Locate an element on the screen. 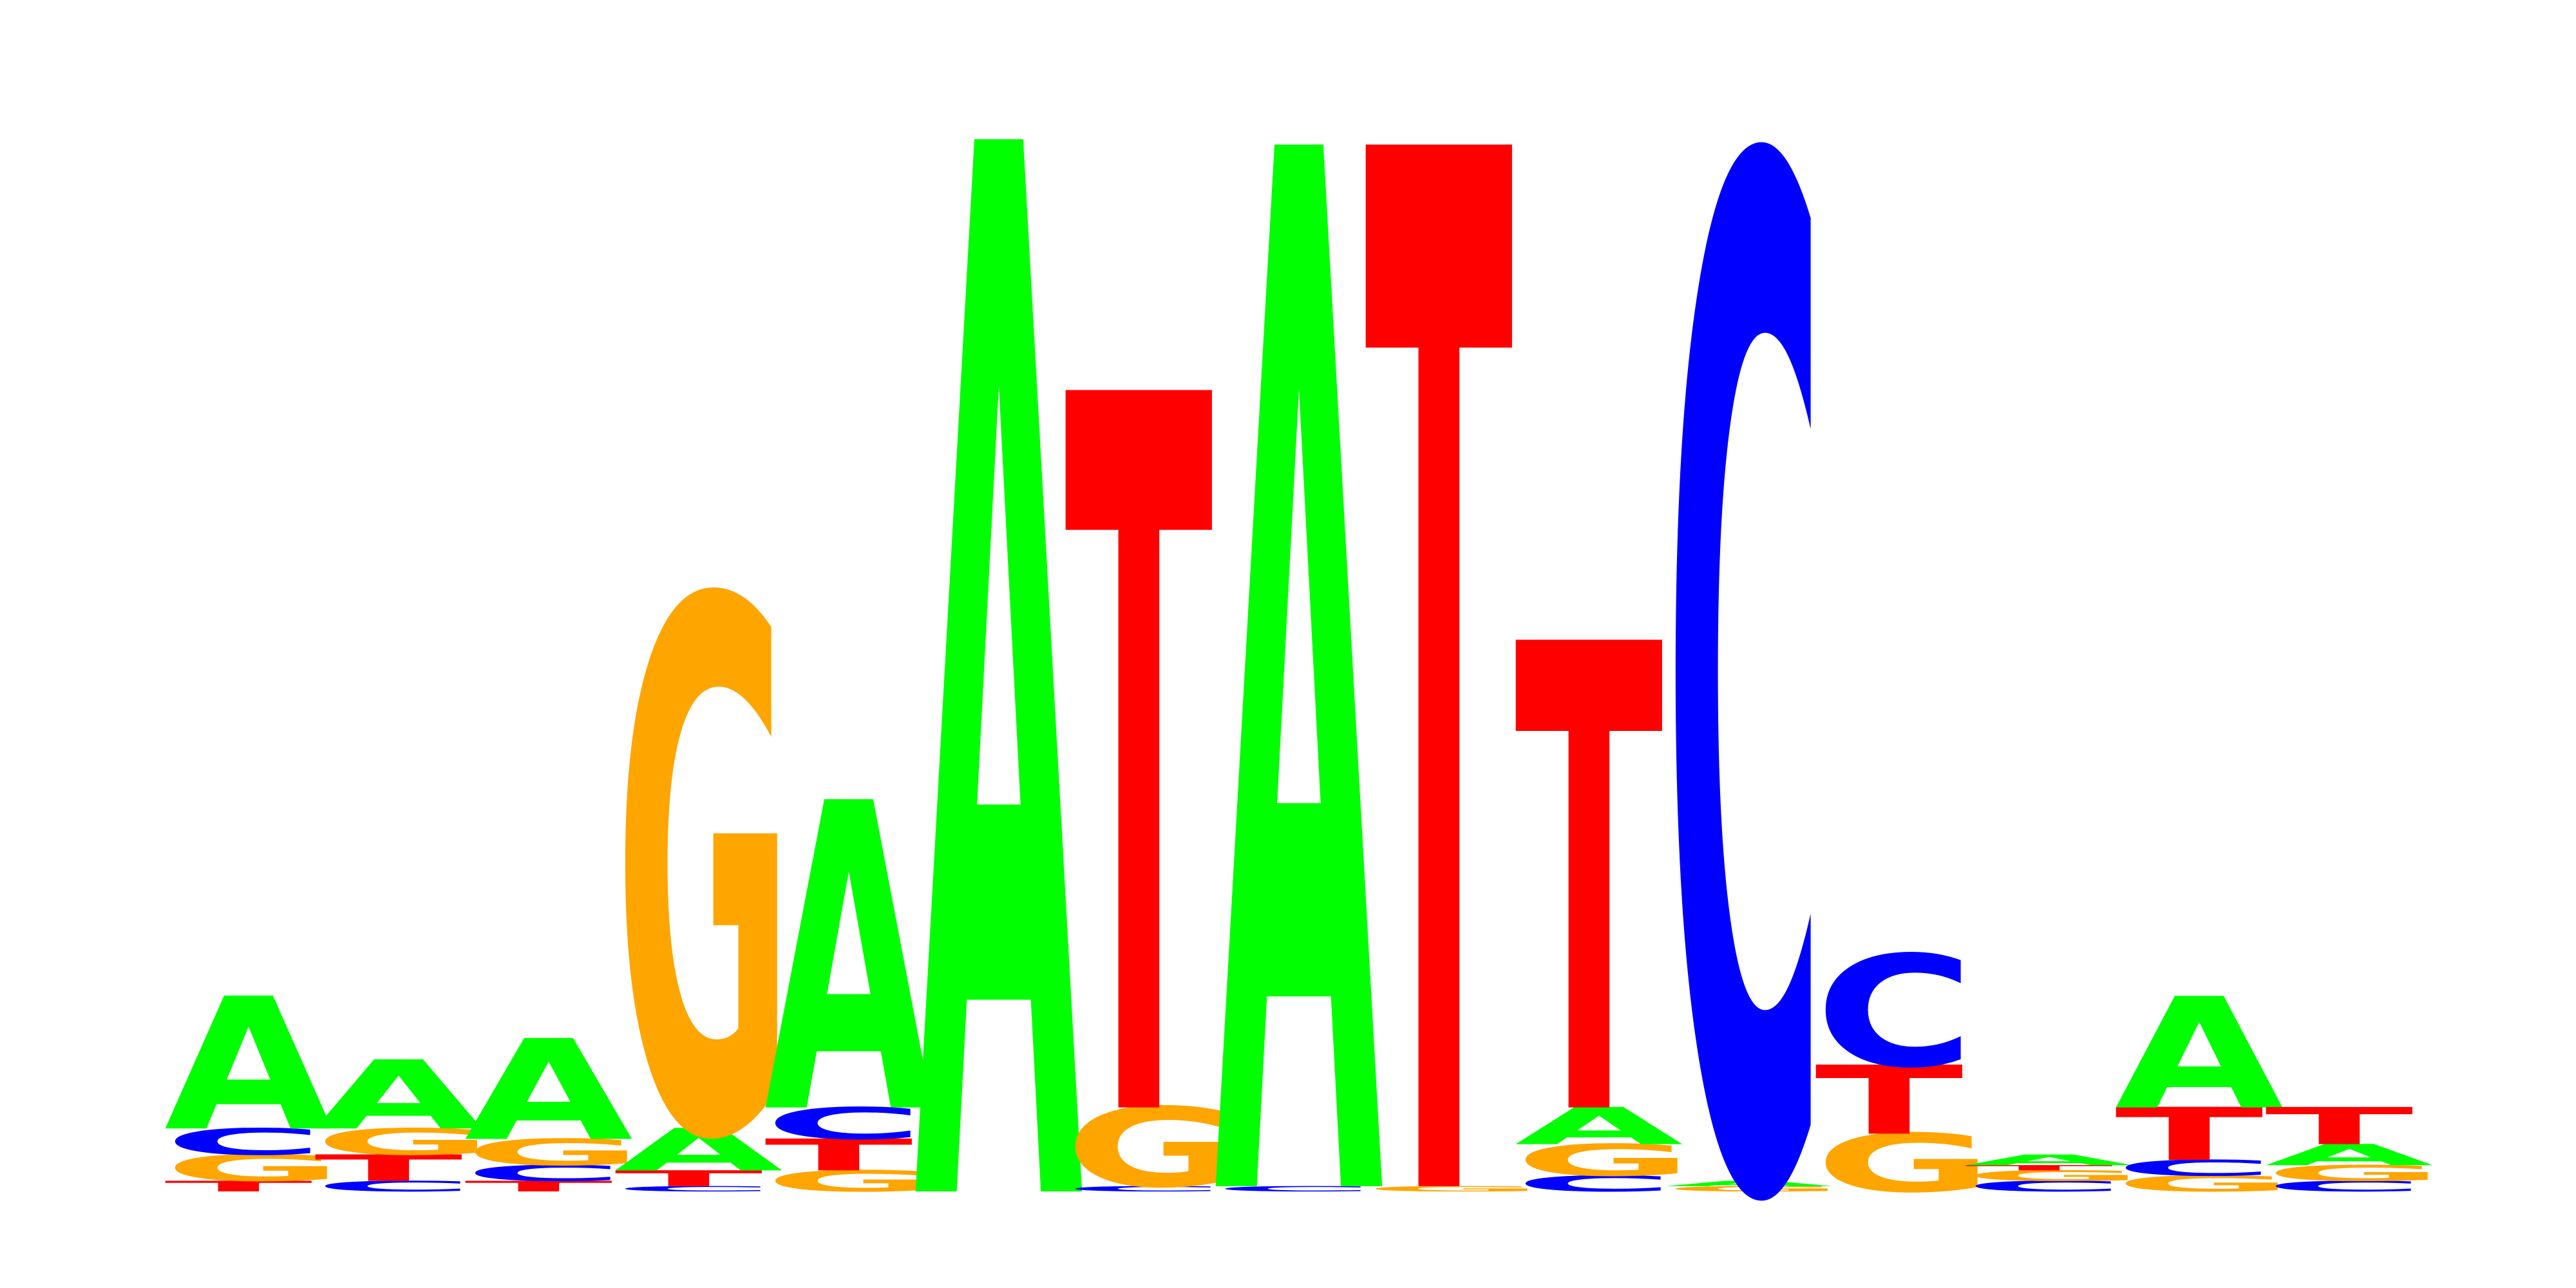  letter-c-pos15: C is located at coordinates (2345, 1187).